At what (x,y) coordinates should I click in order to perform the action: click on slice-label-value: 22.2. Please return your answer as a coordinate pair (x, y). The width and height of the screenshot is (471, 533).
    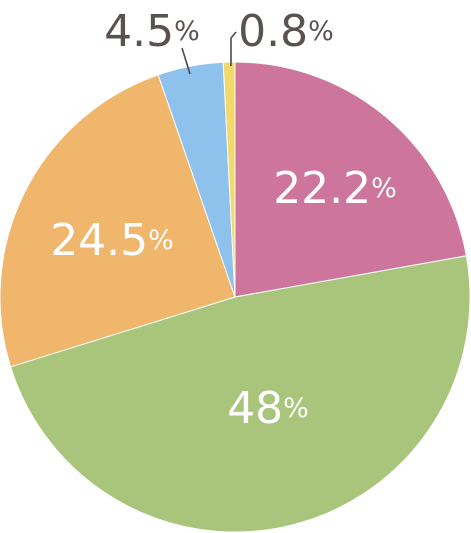
    Looking at the image, I should click on (322, 188).